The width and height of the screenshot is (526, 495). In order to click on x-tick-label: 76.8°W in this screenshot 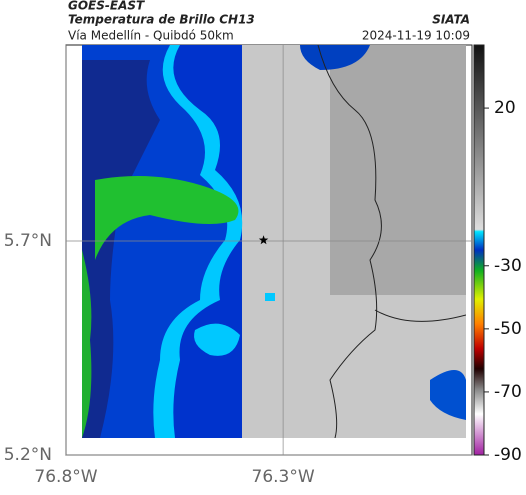, I will do `click(65, 477)`.